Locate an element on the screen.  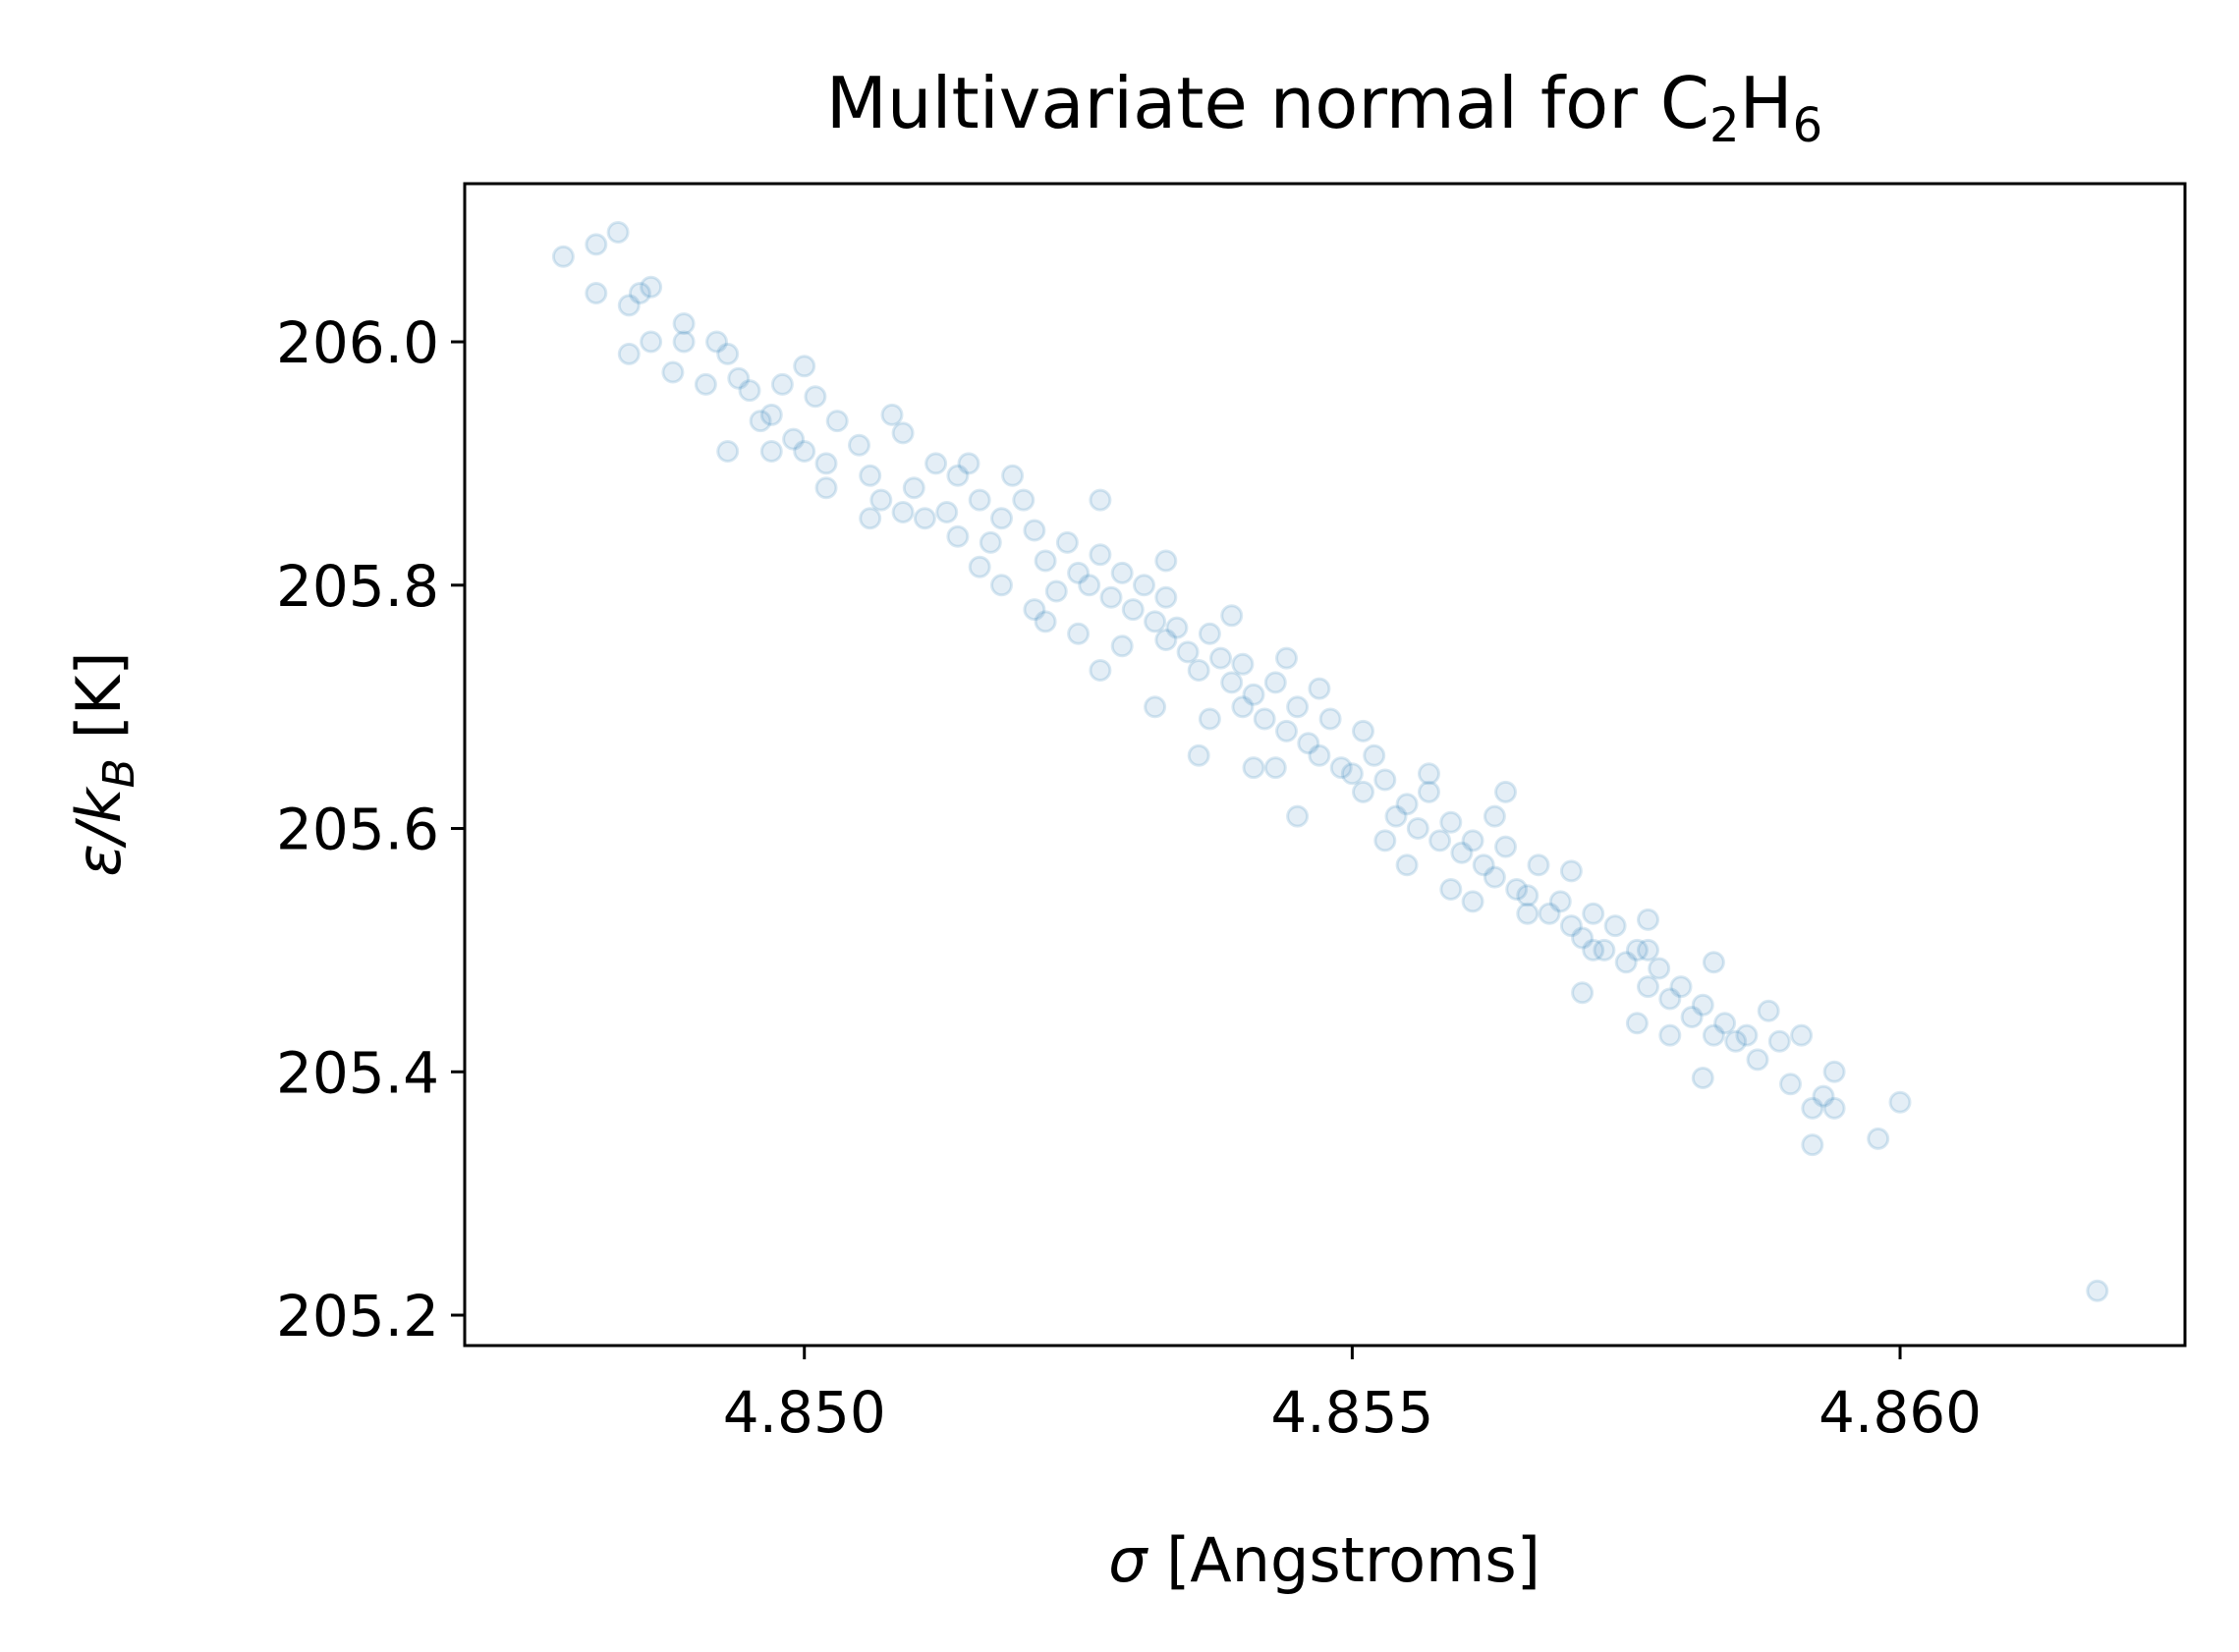
y-tick-label: 205.6 is located at coordinates (357, 830).